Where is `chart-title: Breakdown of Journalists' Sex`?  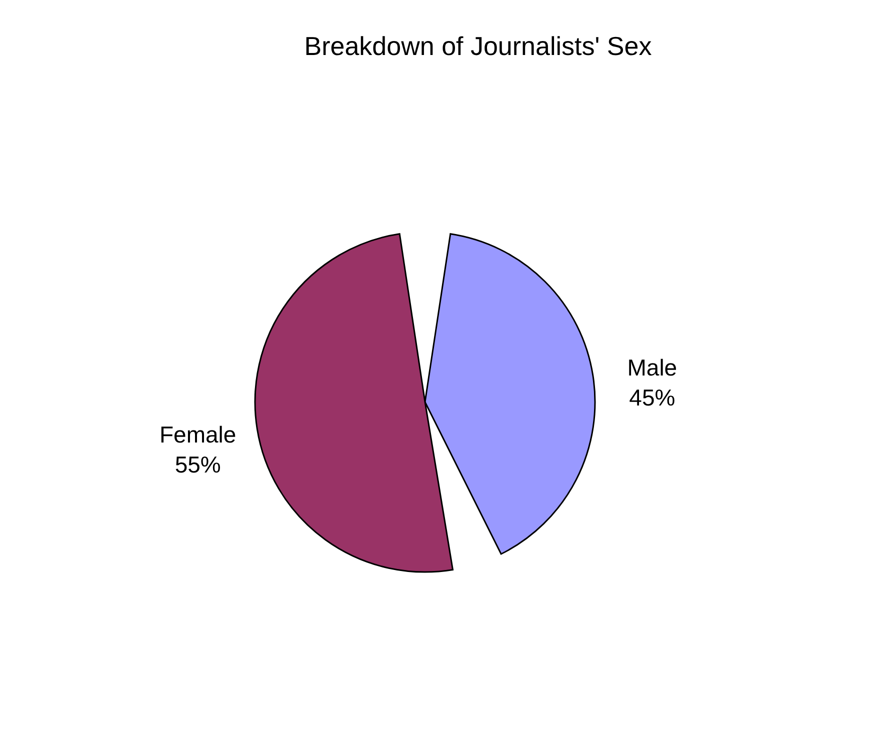
chart-title: Breakdown of Journalists' Sex is located at coordinates (478, 46).